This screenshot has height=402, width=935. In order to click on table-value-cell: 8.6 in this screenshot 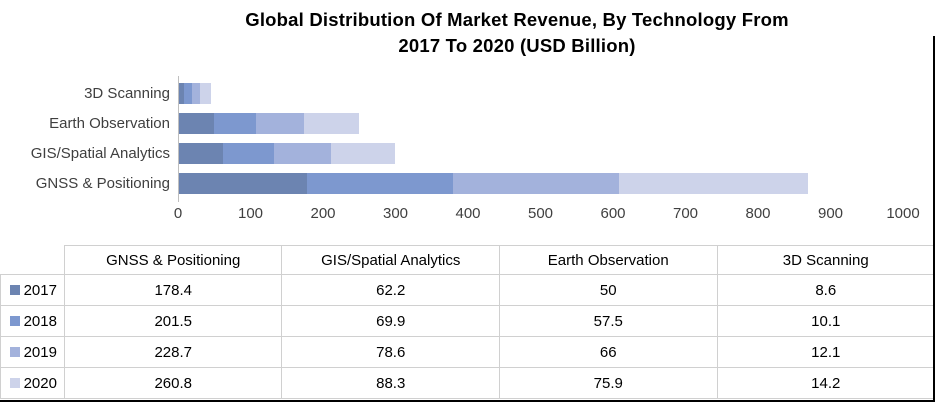, I will do `click(825, 290)`.